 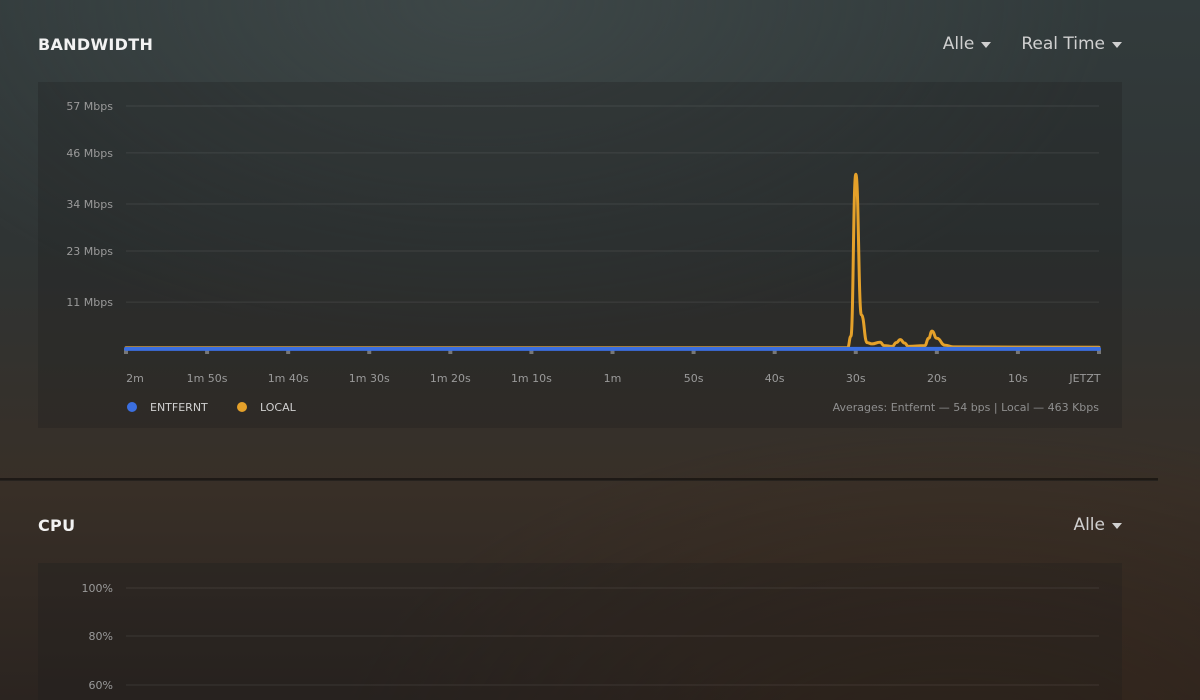 What do you see at coordinates (101, 636) in the screenshot?
I see `cpu-y-tick-label: 80%` at bounding box center [101, 636].